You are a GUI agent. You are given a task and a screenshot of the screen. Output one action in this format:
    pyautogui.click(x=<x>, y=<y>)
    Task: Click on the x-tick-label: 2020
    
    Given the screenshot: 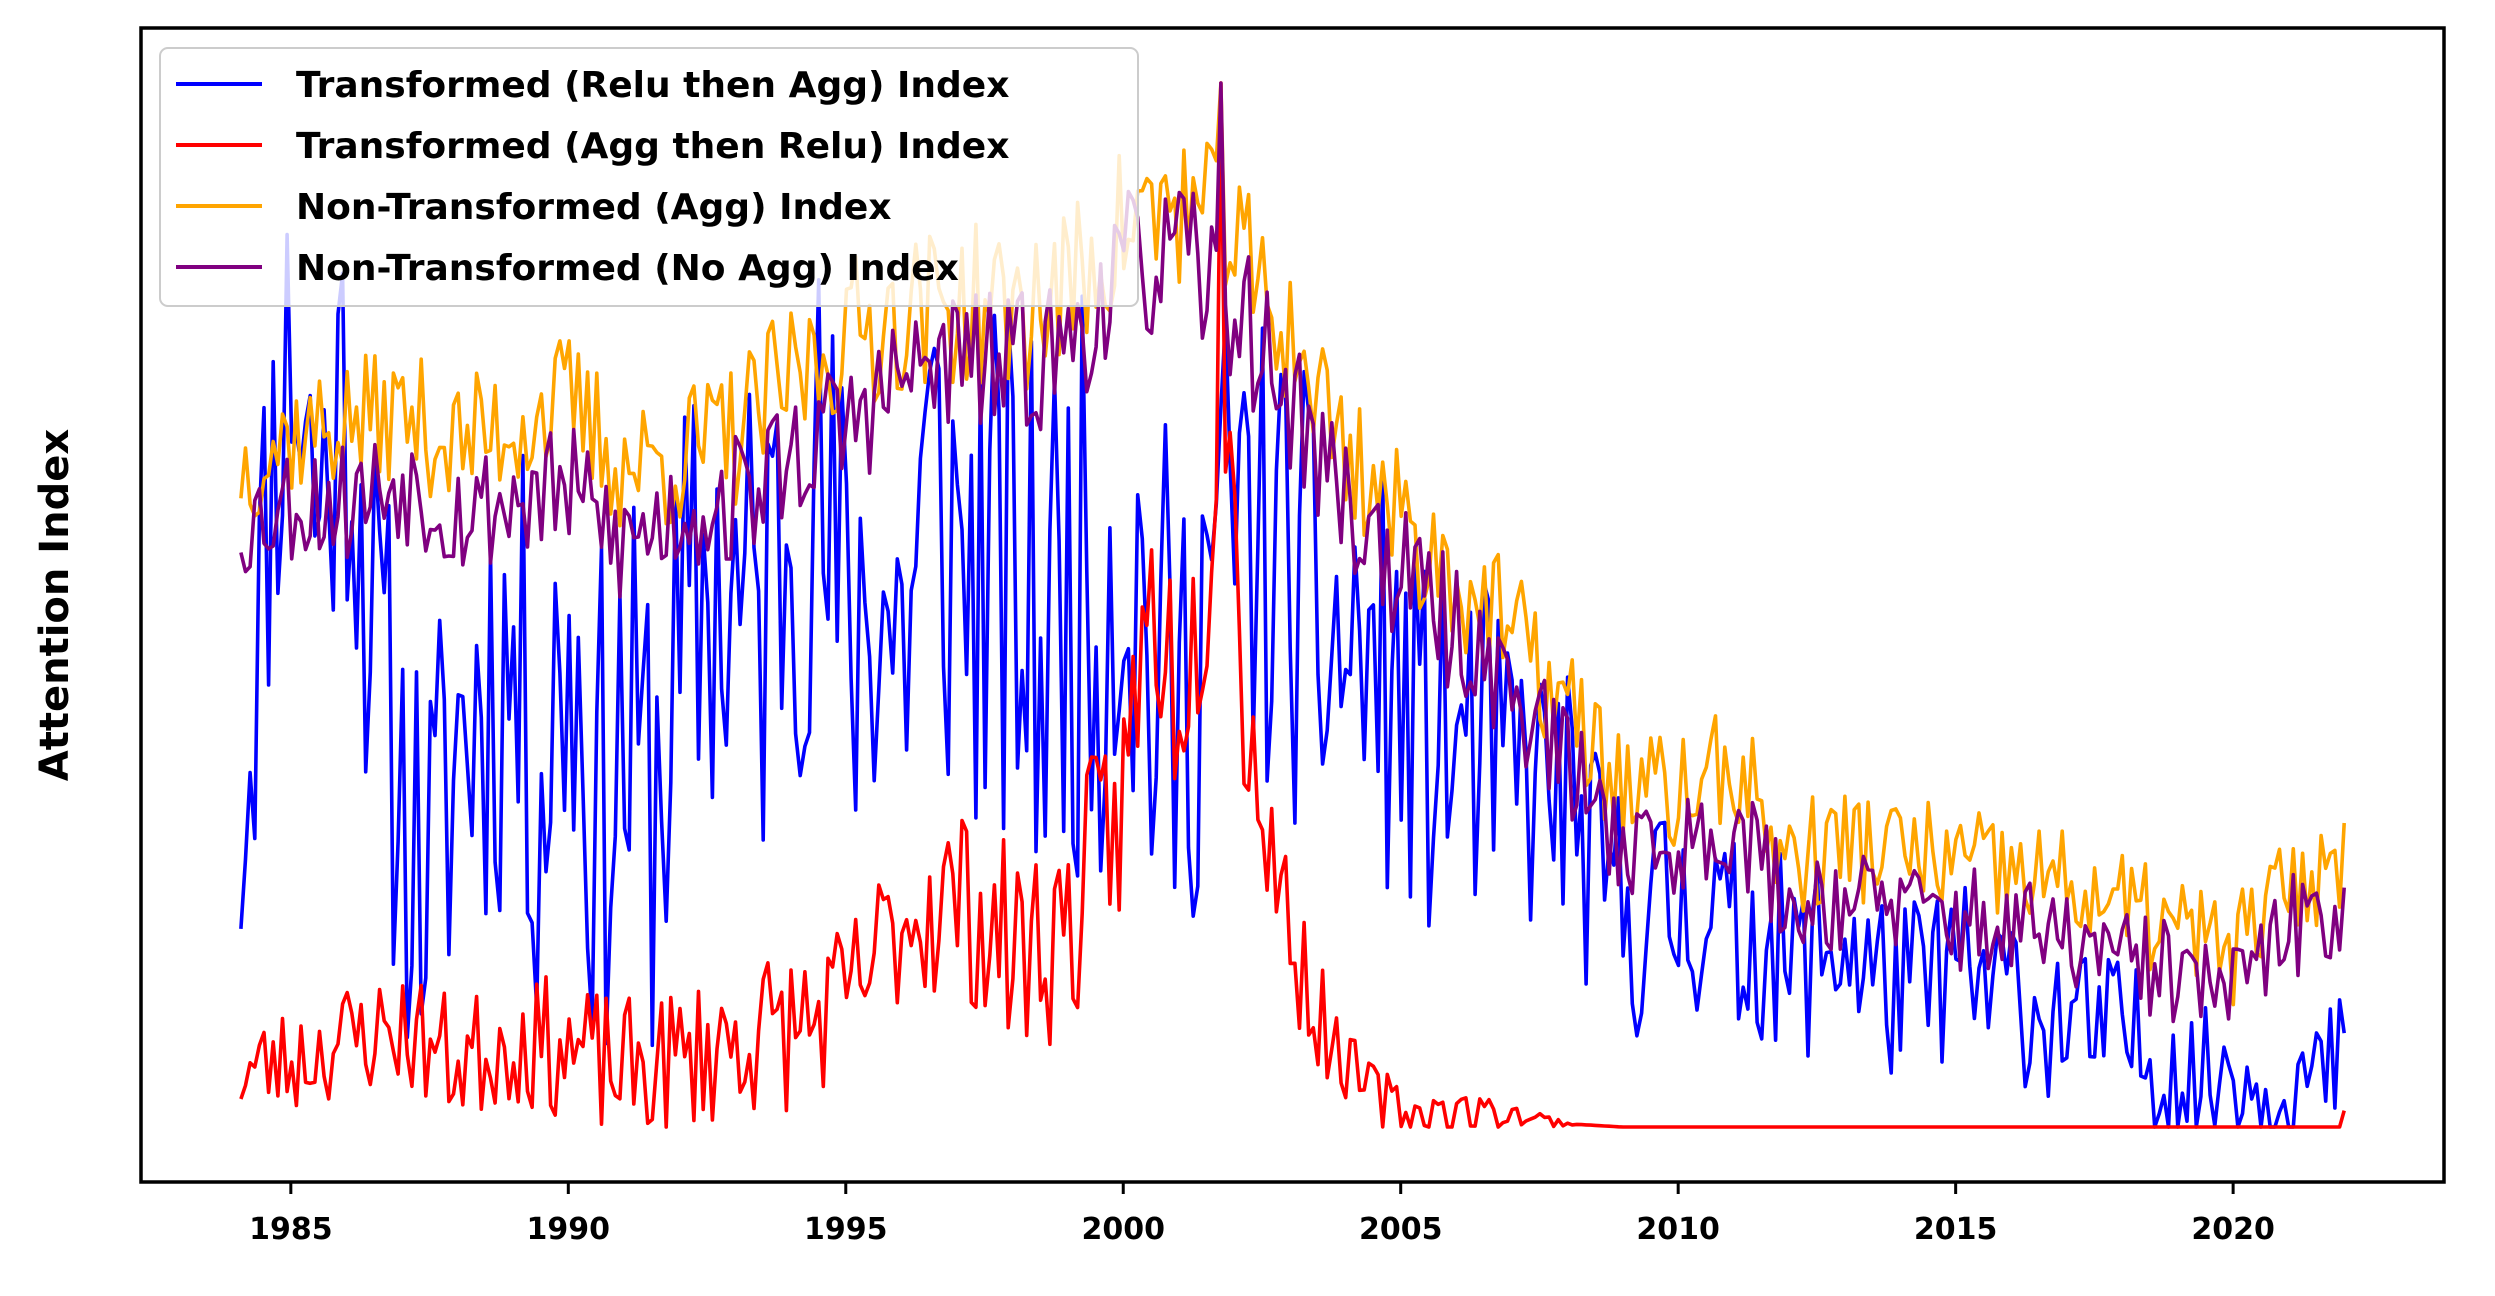 What is the action you would take?
    pyautogui.click(x=2233, y=1229)
    